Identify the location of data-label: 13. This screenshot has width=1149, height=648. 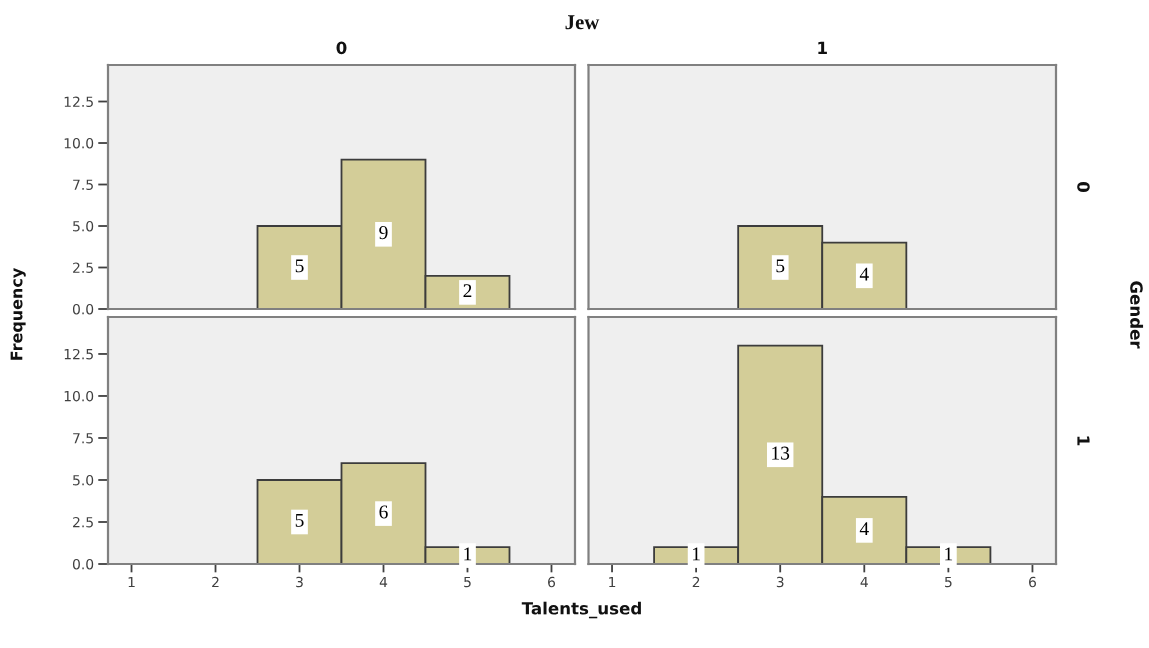
(781, 453).